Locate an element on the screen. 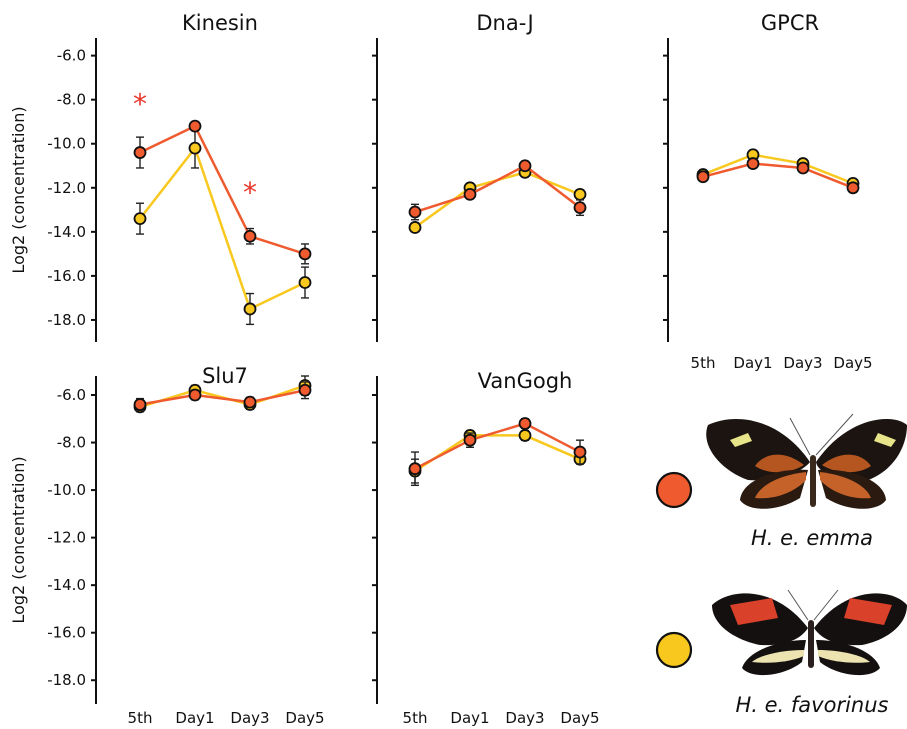  butterfly-favorinus-icon is located at coordinates (809, 632).